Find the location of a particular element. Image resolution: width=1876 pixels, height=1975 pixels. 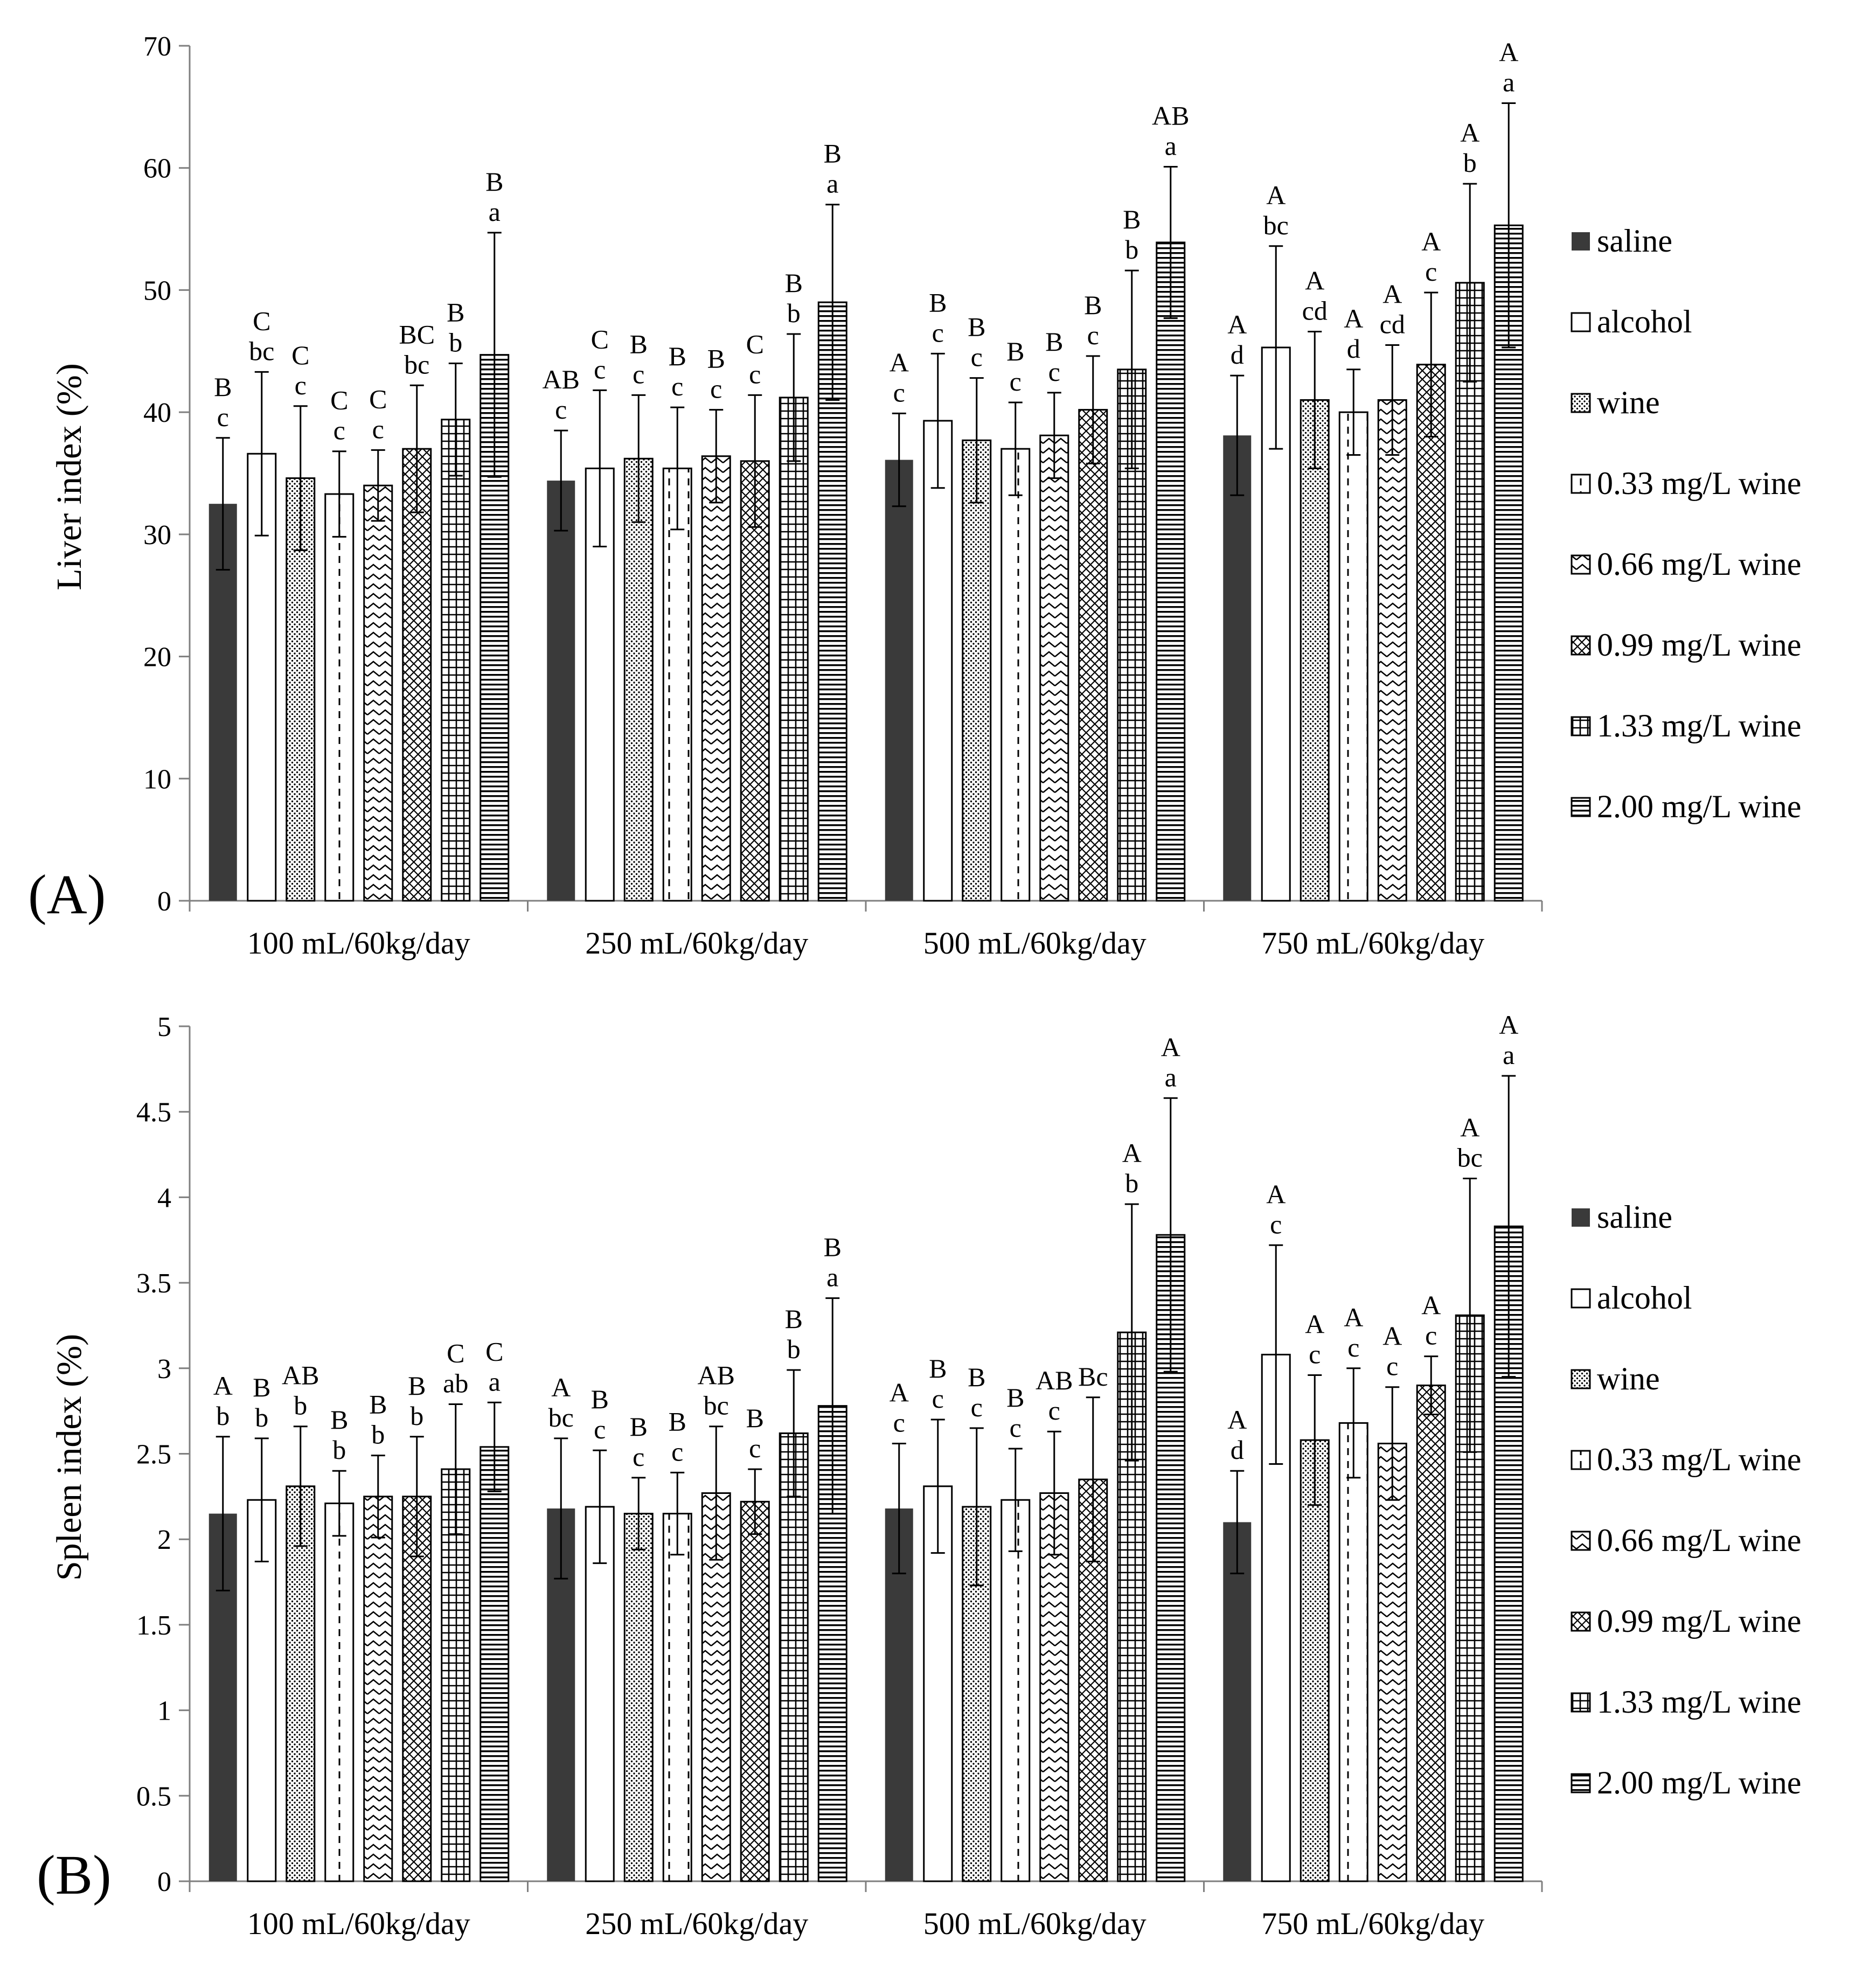

chart-b-panel-label: (B) is located at coordinates (74, 1875).